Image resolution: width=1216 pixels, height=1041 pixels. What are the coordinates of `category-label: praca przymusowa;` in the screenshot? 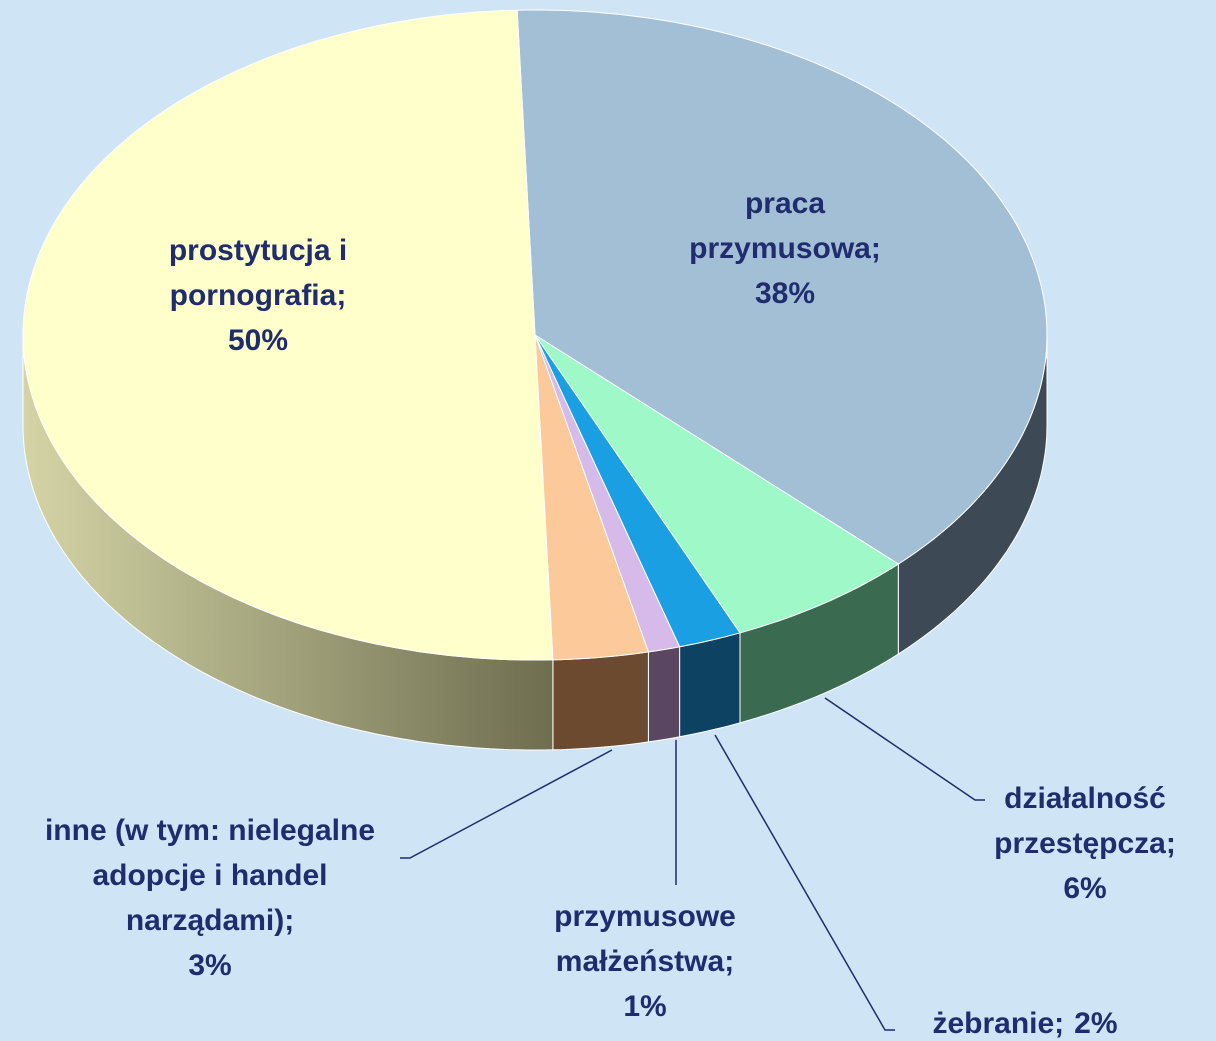 It's located at (785, 226).